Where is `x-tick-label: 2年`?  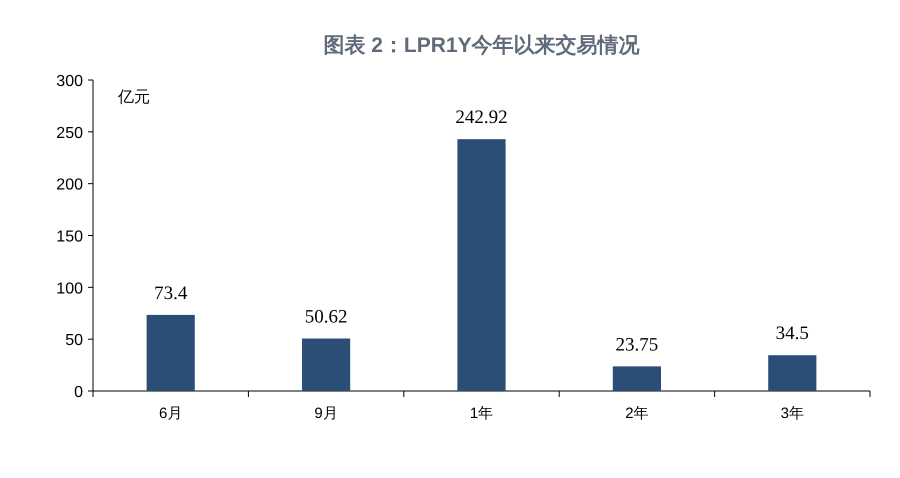 x-tick-label: 2年 is located at coordinates (637, 413).